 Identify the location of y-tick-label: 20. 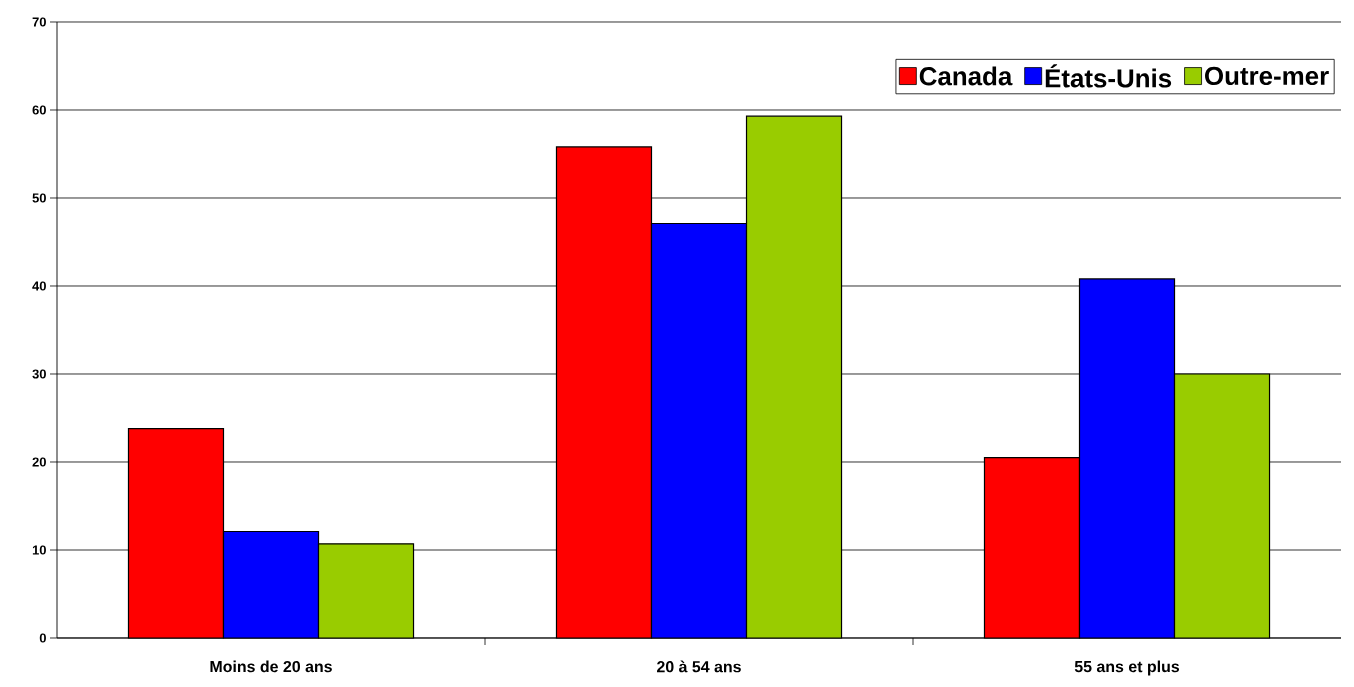
(39, 462).